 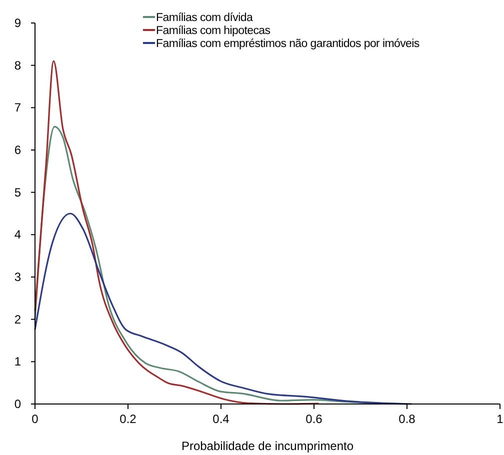 I want to click on y-tick-label: 5, so click(x=18, y=192).